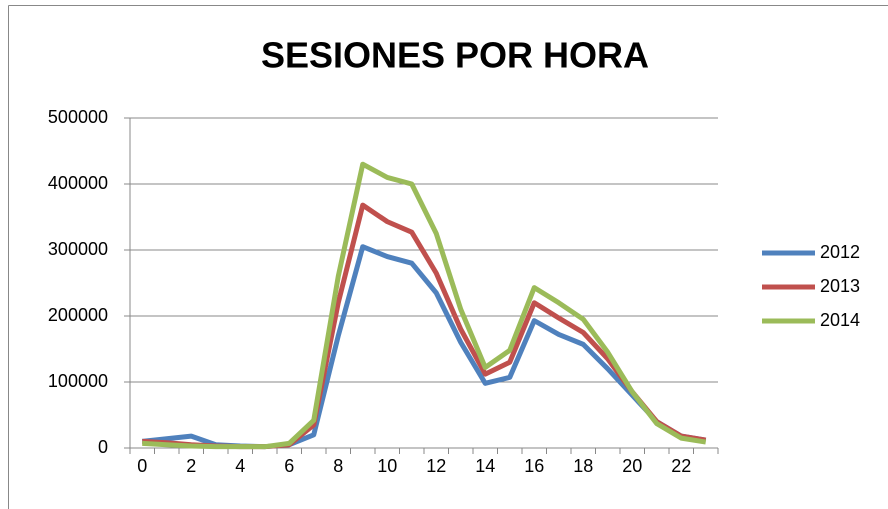 This screenshot has height=509, width=888. I want to click on legend-label: 2012, so click(840, 252).